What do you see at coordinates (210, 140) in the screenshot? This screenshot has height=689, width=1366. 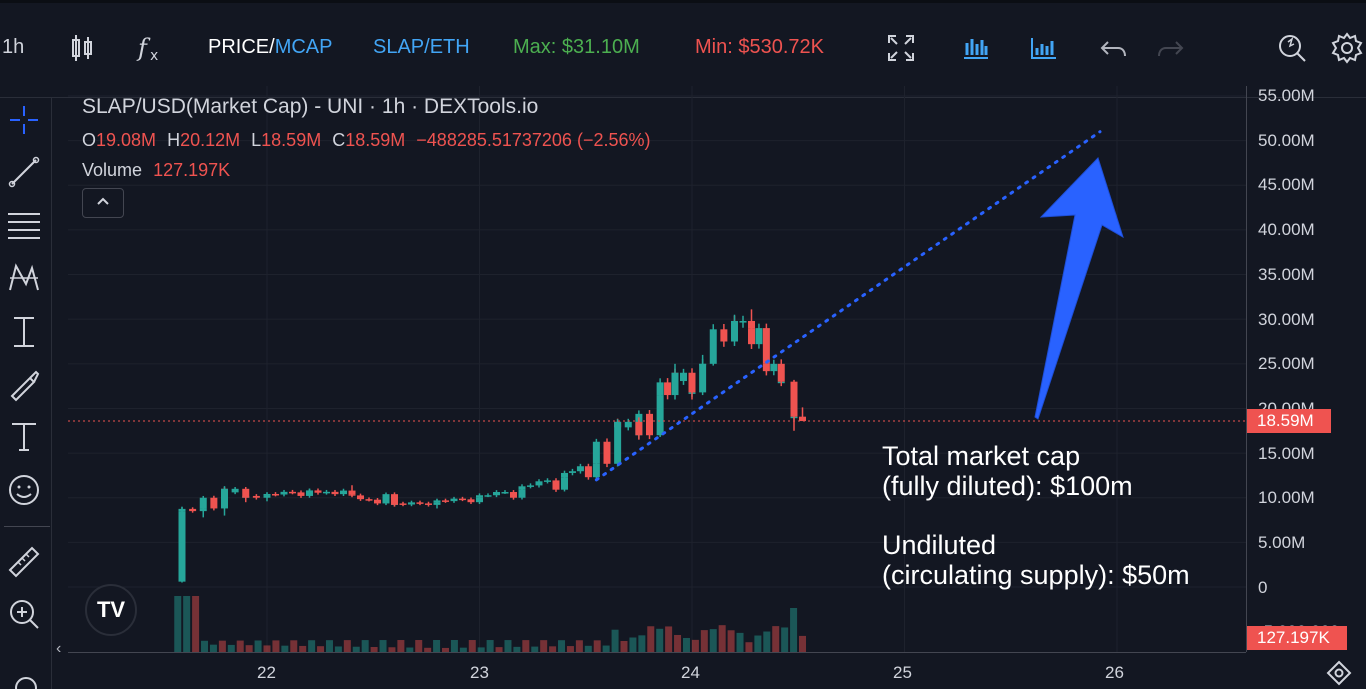 I see `high-value: 20.12M` at bounding box center [210, 140].